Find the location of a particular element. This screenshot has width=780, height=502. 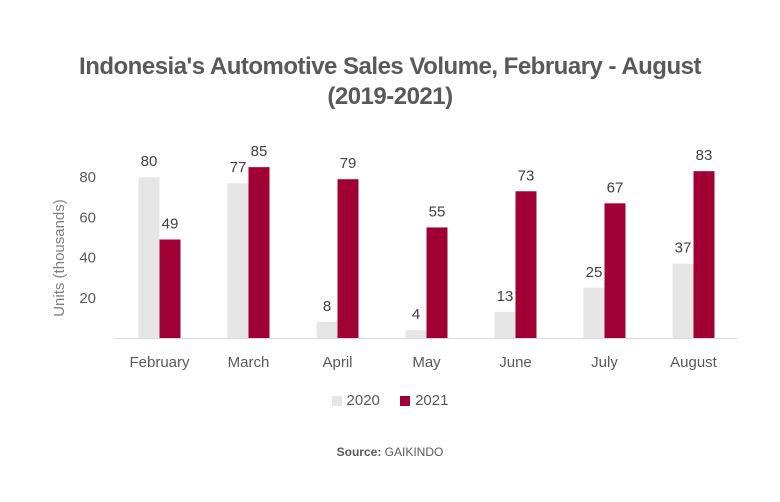

legend-label-2021: 2021 is located at coordinates (432, 400).